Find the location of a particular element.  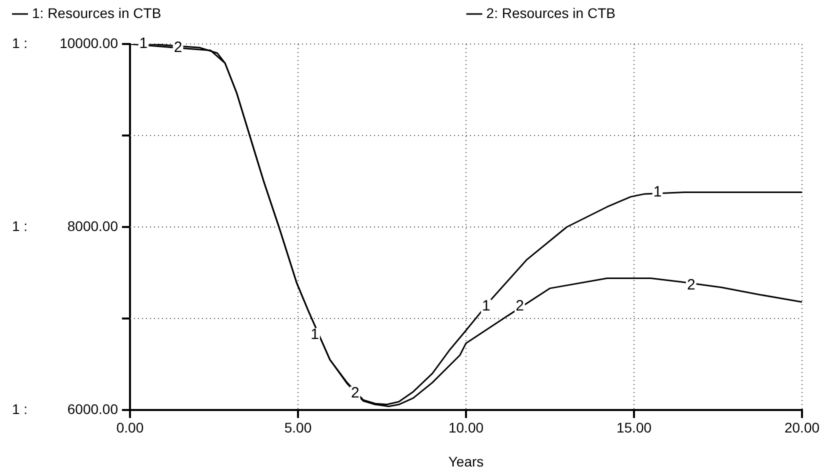

y-tick-label: 10000.00 is located at coordinates (89, 42).